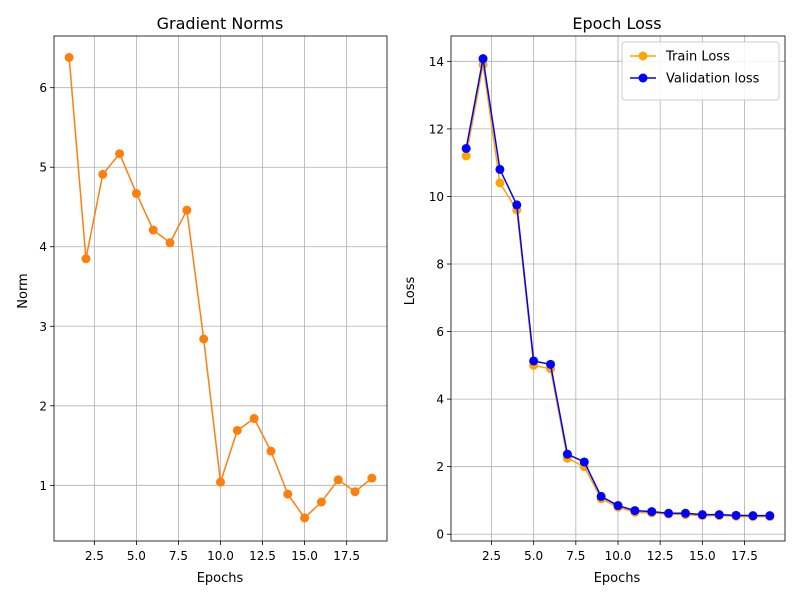  Describe the element at coordinates (616, 23) in the screenshot. I see `chart-title: Epoch Loss` at that location.